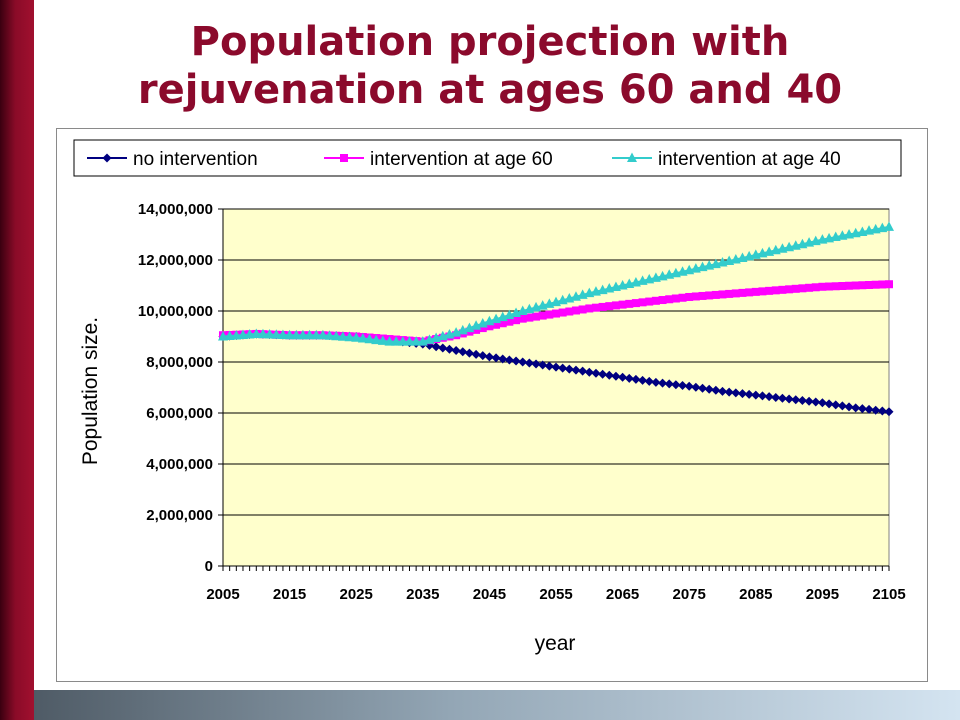 This screenshot has width=960, height=720. What do you see at coordinates (490, 42) in the screenshot?
I see `slide-title-line-1: Population projection with` at bounding box center [490, 42].